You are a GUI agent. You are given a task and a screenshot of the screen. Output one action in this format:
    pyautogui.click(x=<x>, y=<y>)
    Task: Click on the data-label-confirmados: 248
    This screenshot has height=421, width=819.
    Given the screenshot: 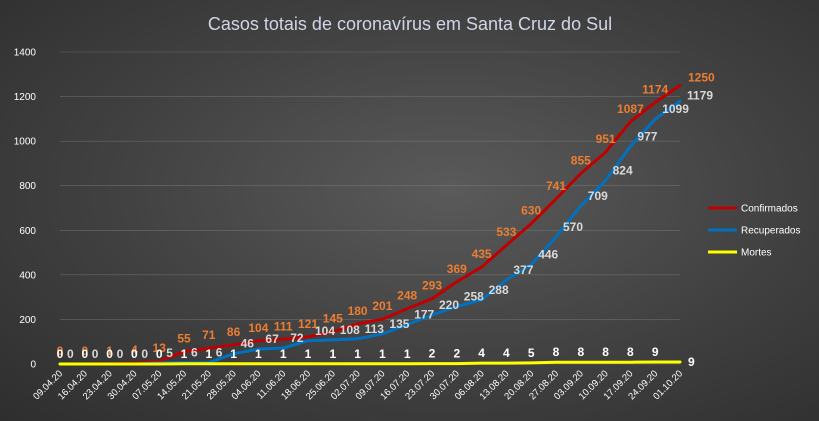 What is the action you would take?
    pyautogui.click(x=407, y=296)
    